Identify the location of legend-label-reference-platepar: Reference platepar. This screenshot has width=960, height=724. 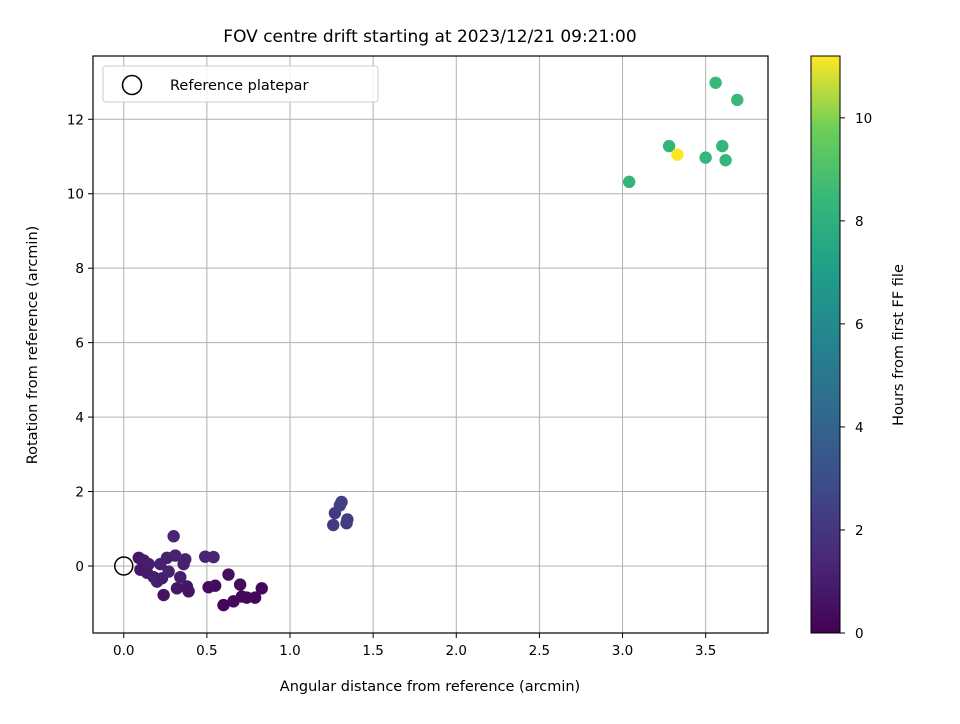
(239, 86).